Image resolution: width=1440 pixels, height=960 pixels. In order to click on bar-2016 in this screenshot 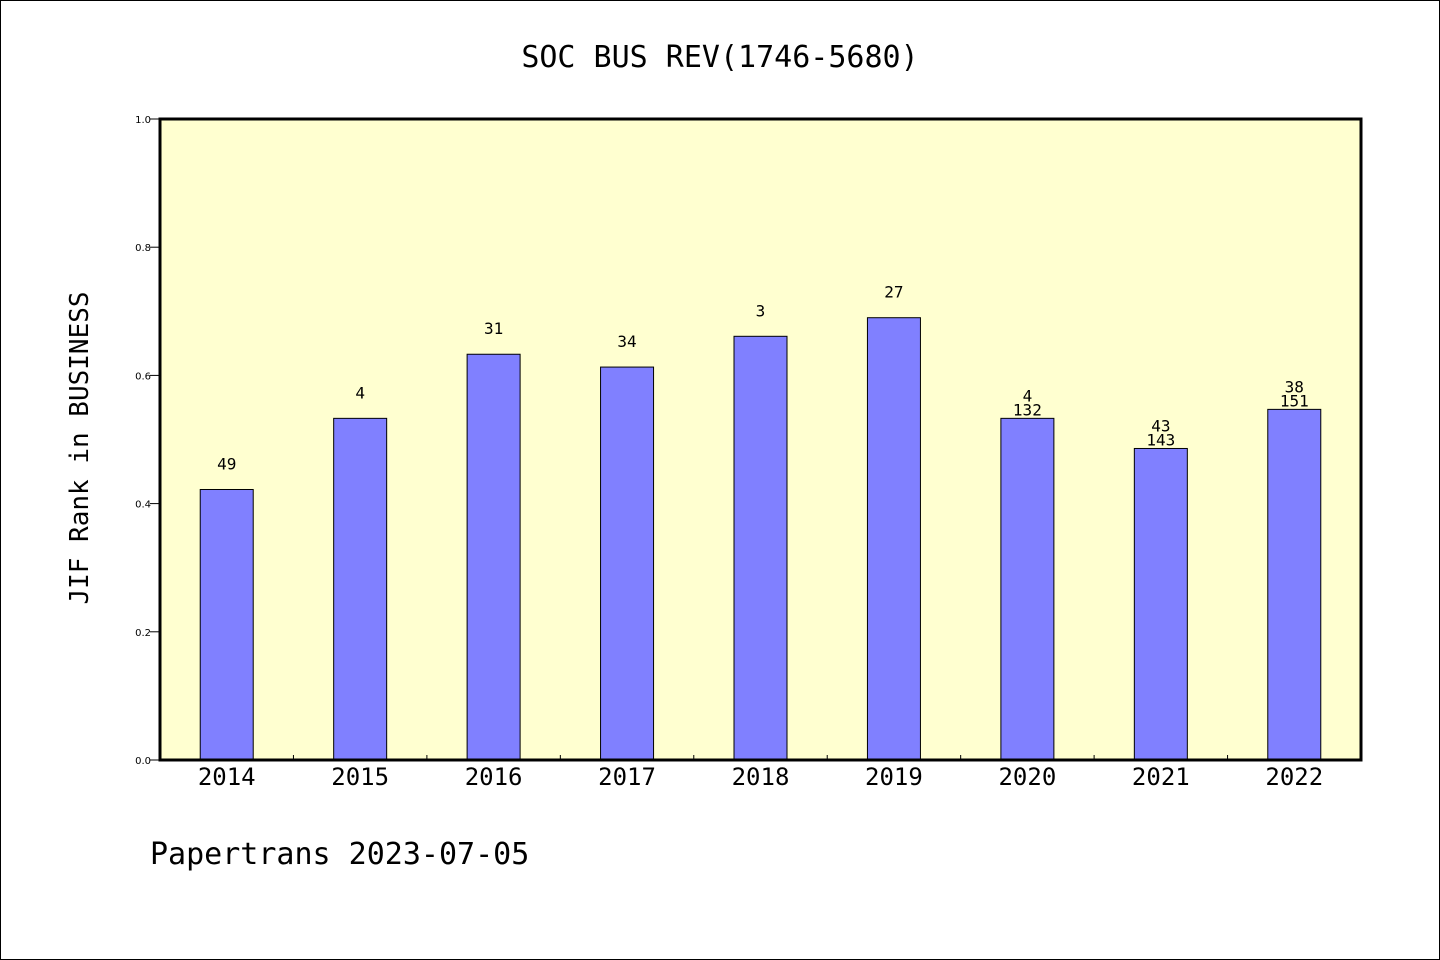, I will do `click(493, 557)`.